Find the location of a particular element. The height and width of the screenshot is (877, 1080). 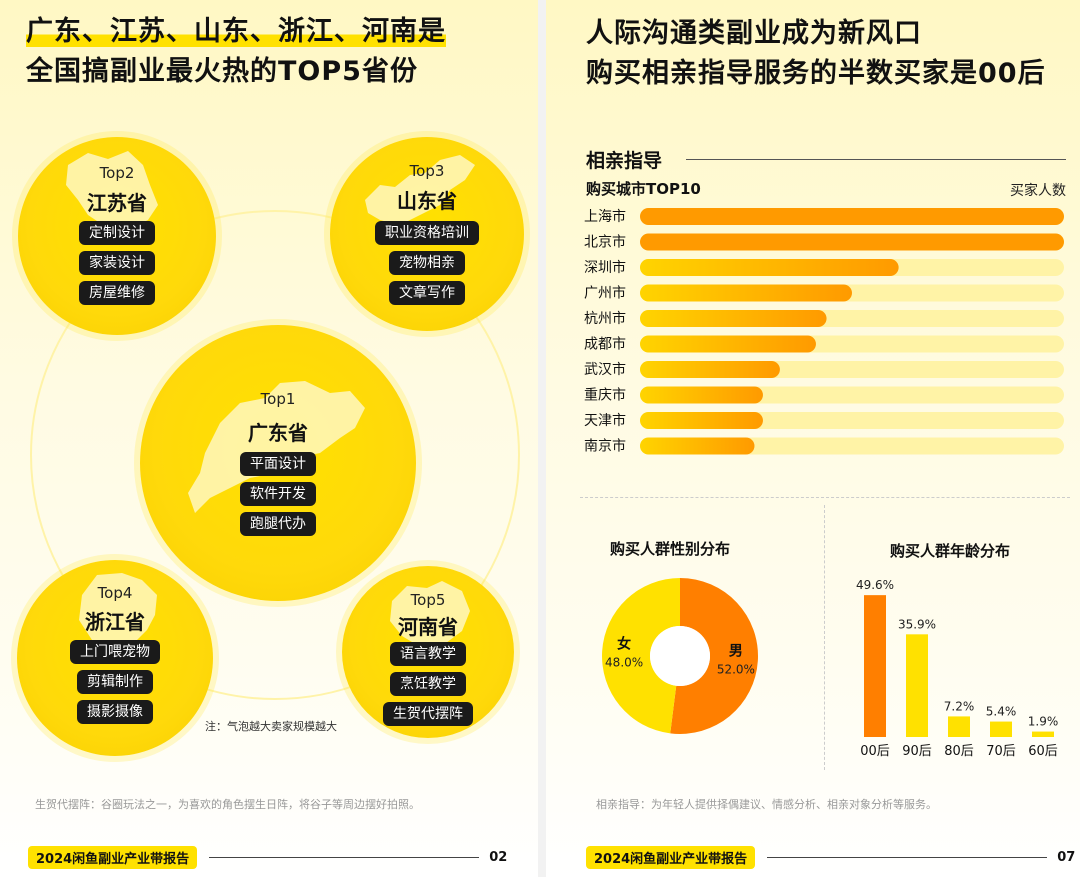

city-tick-label: 南京市 is located at coordinates (605, 446).